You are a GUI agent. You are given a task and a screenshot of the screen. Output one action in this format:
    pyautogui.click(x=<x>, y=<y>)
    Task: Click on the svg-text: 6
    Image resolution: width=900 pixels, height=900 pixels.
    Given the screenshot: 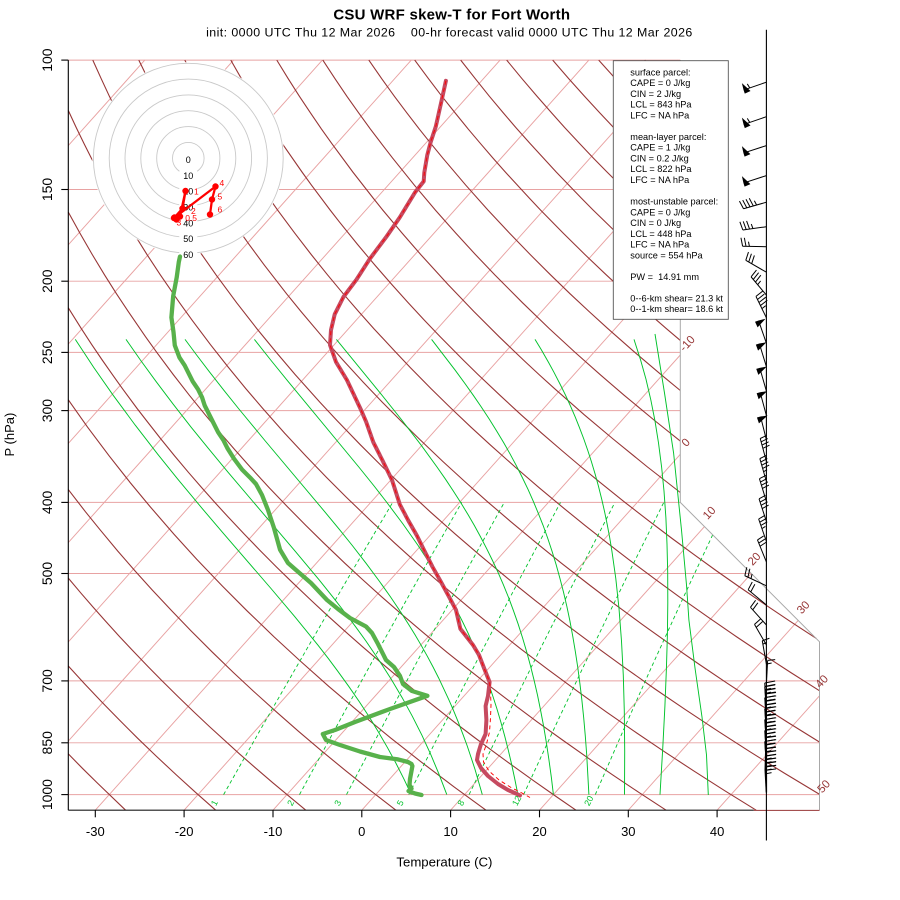 What is the action you would take?
    pyautogui.click(x=220, y=210)
    